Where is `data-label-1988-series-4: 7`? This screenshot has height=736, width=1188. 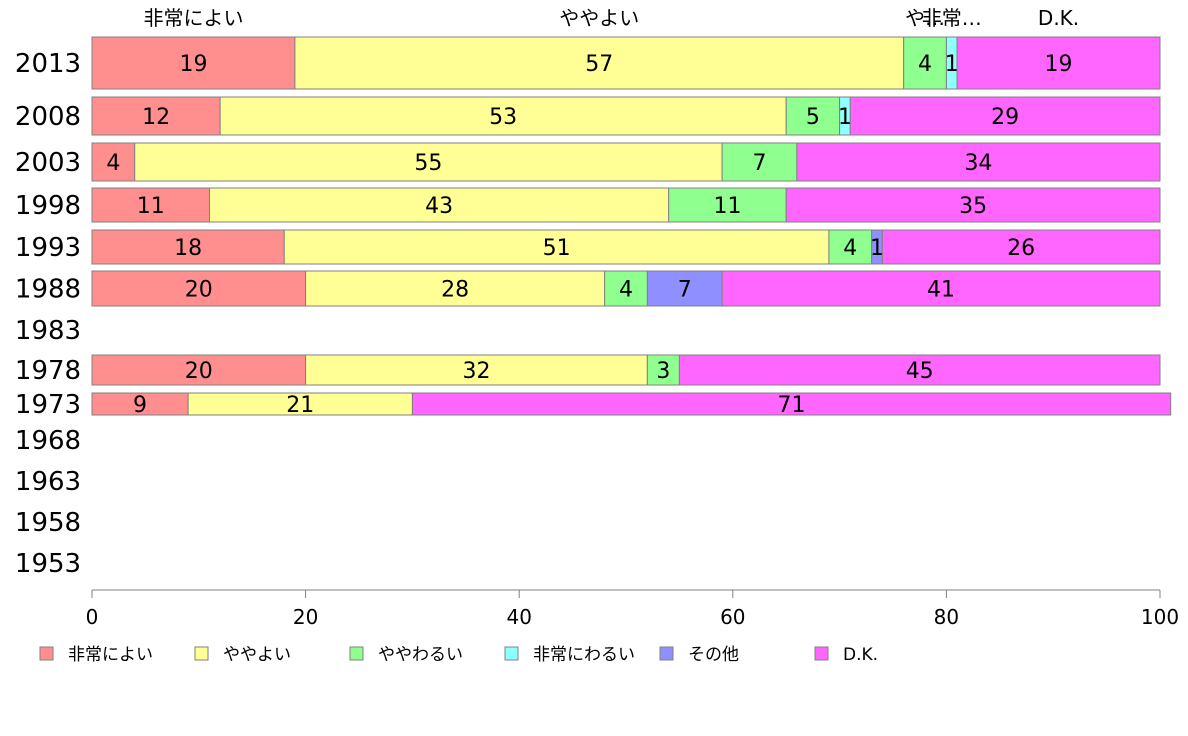 data-label-1988-series-4: 7 is located at coordinates (685, 290).